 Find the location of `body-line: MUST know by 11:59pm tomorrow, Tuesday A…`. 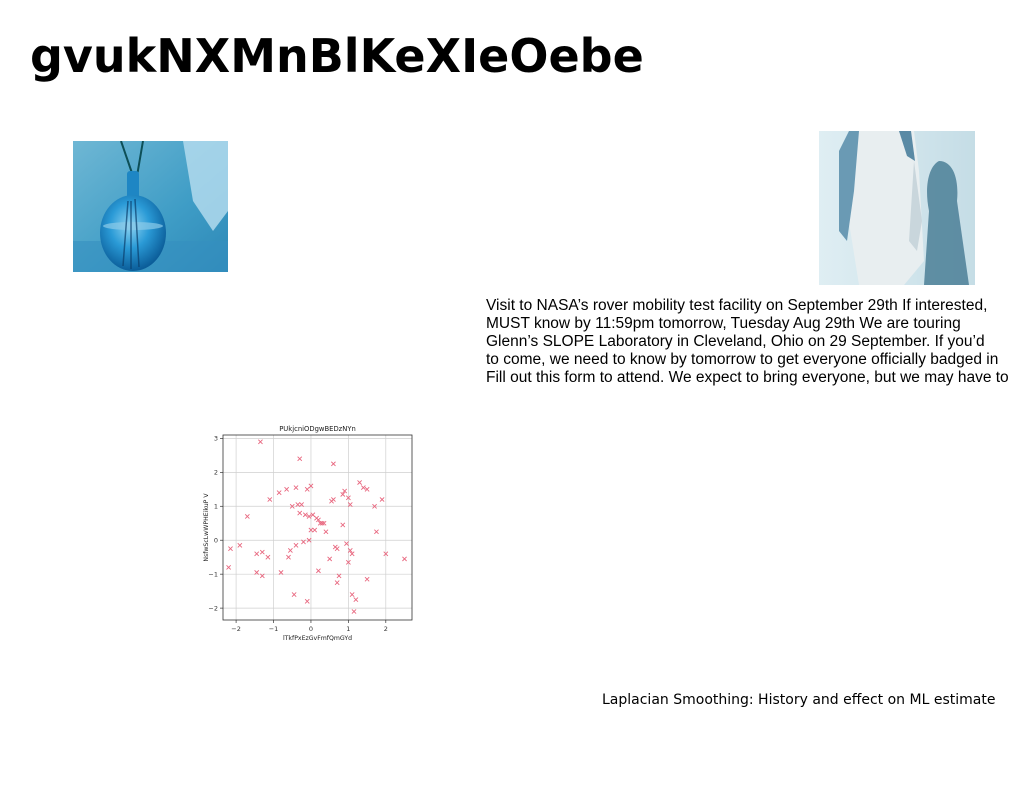

body-line: MUST know by 11:59pm tomorrow, Tuesday A… is located at coordinates (723, 323).